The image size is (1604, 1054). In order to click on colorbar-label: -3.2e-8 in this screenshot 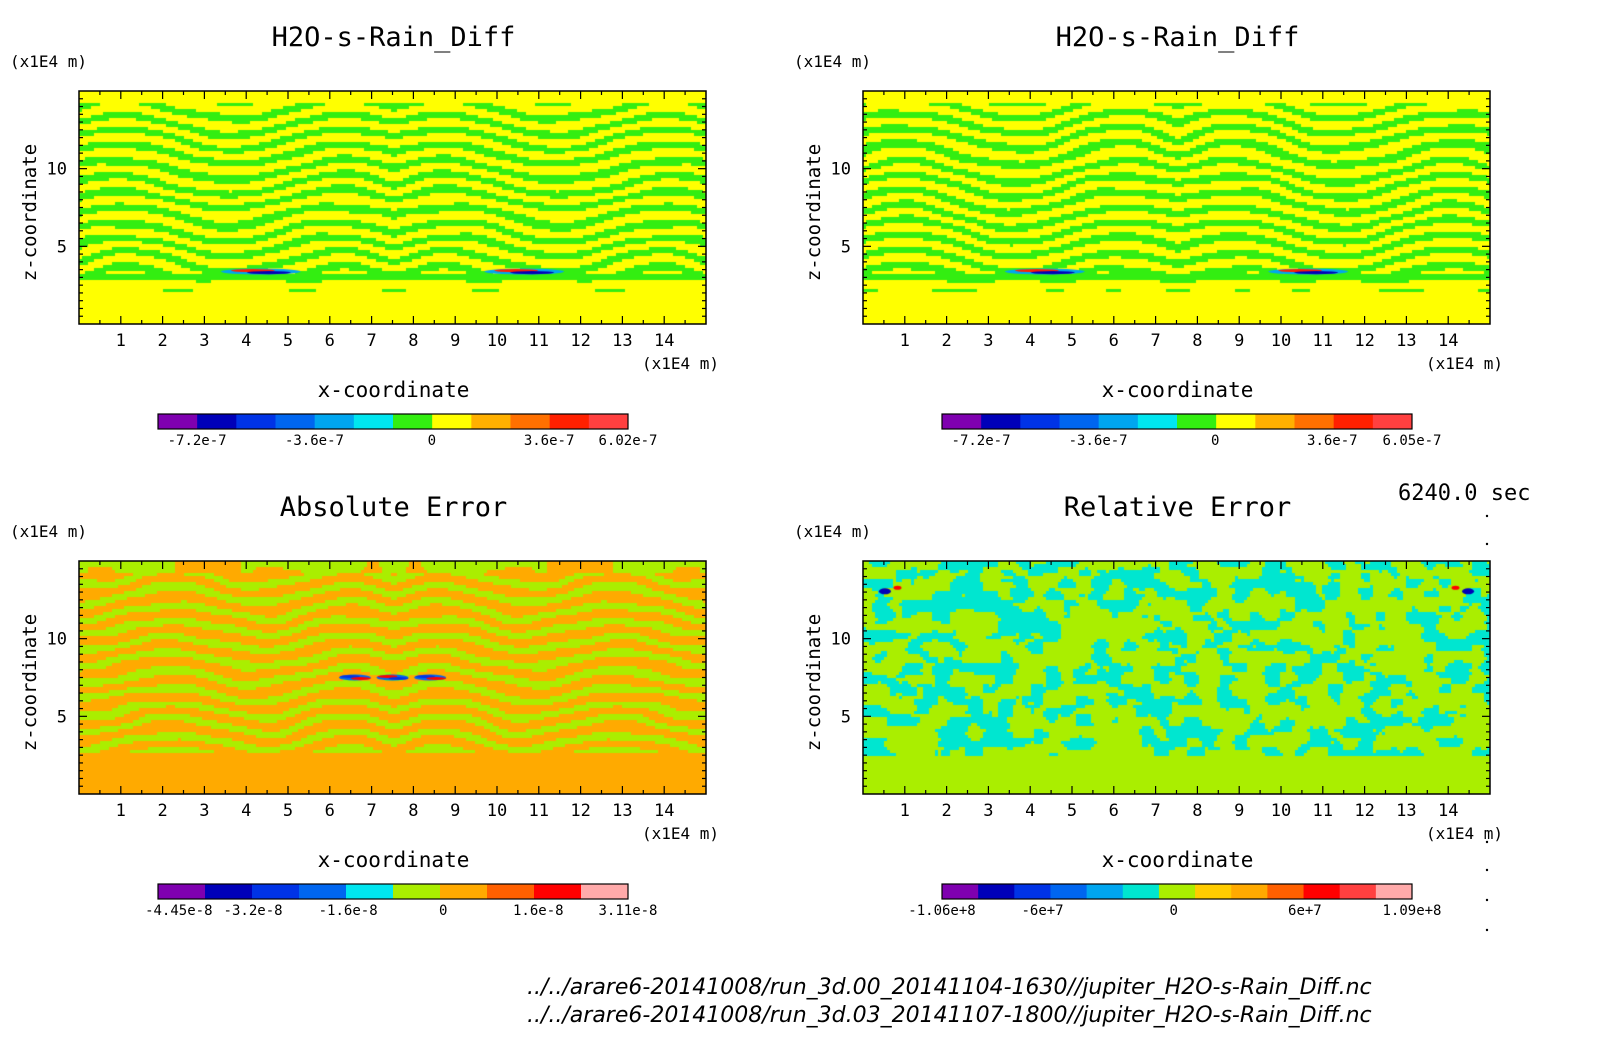, I will do `click(253, 911)`.